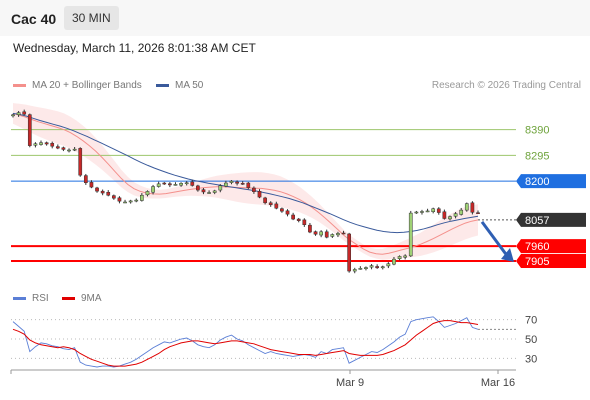 The width and height of the screenshot is (590, 400). Describe the element at coordinates (31, 298) in the screenshot. I see `legend-rsi: RSI` at that location.